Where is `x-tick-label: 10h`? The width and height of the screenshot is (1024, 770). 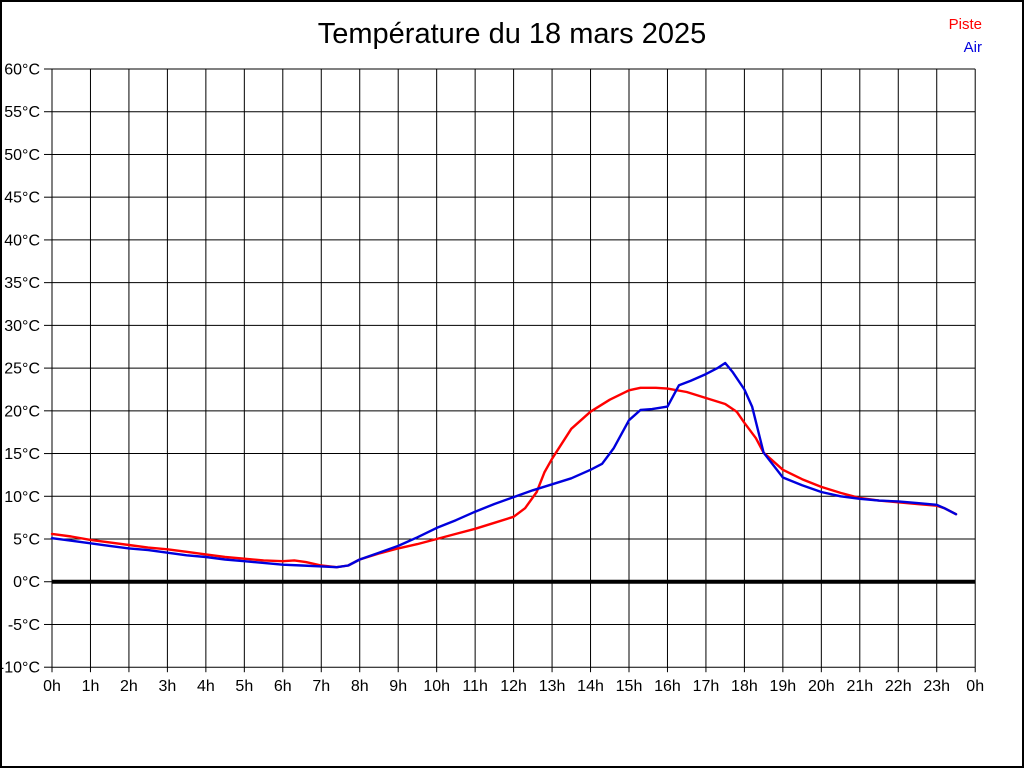
x-tick-label: 10h is located at coordinates (436, 686).